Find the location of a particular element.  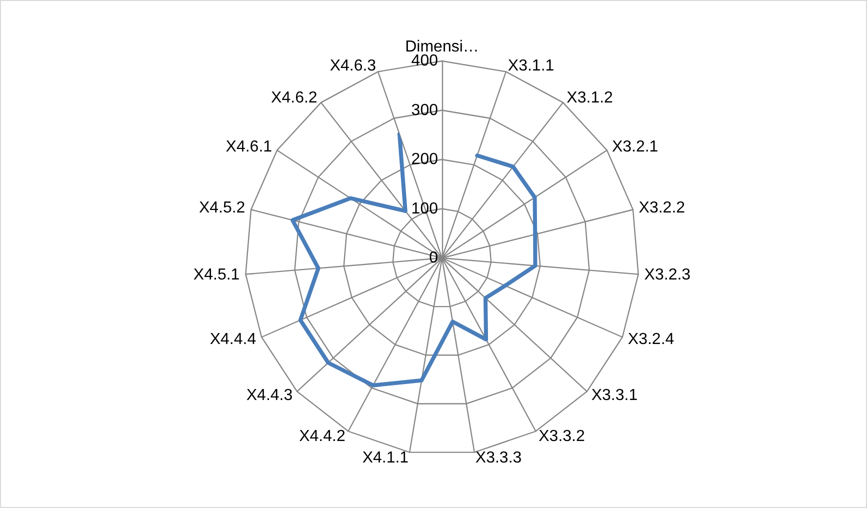

y-tick-label: 0 is located at coordinates (433, 258).